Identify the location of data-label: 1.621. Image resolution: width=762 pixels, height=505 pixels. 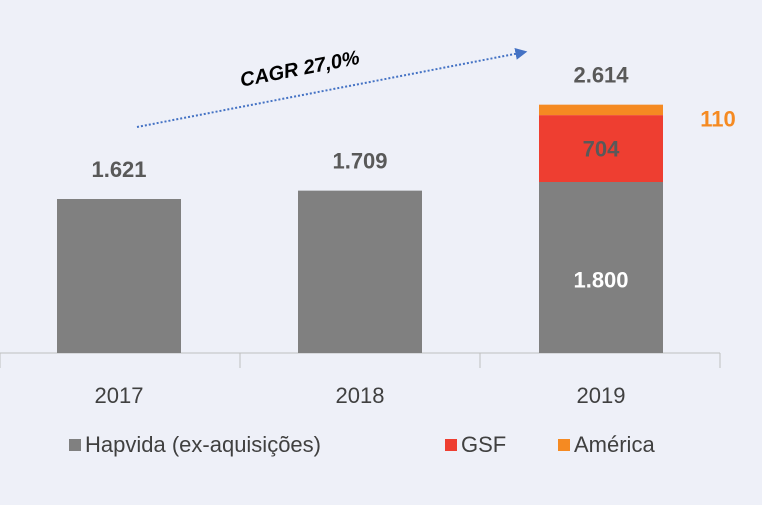
(118, 169).